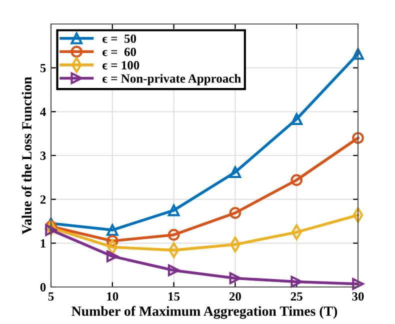 The image size is (395, 324). What do you see at coordinates (43, 112) in the screenshot?
I see `y-tick-label: 4` at bounding box center [43, 112].